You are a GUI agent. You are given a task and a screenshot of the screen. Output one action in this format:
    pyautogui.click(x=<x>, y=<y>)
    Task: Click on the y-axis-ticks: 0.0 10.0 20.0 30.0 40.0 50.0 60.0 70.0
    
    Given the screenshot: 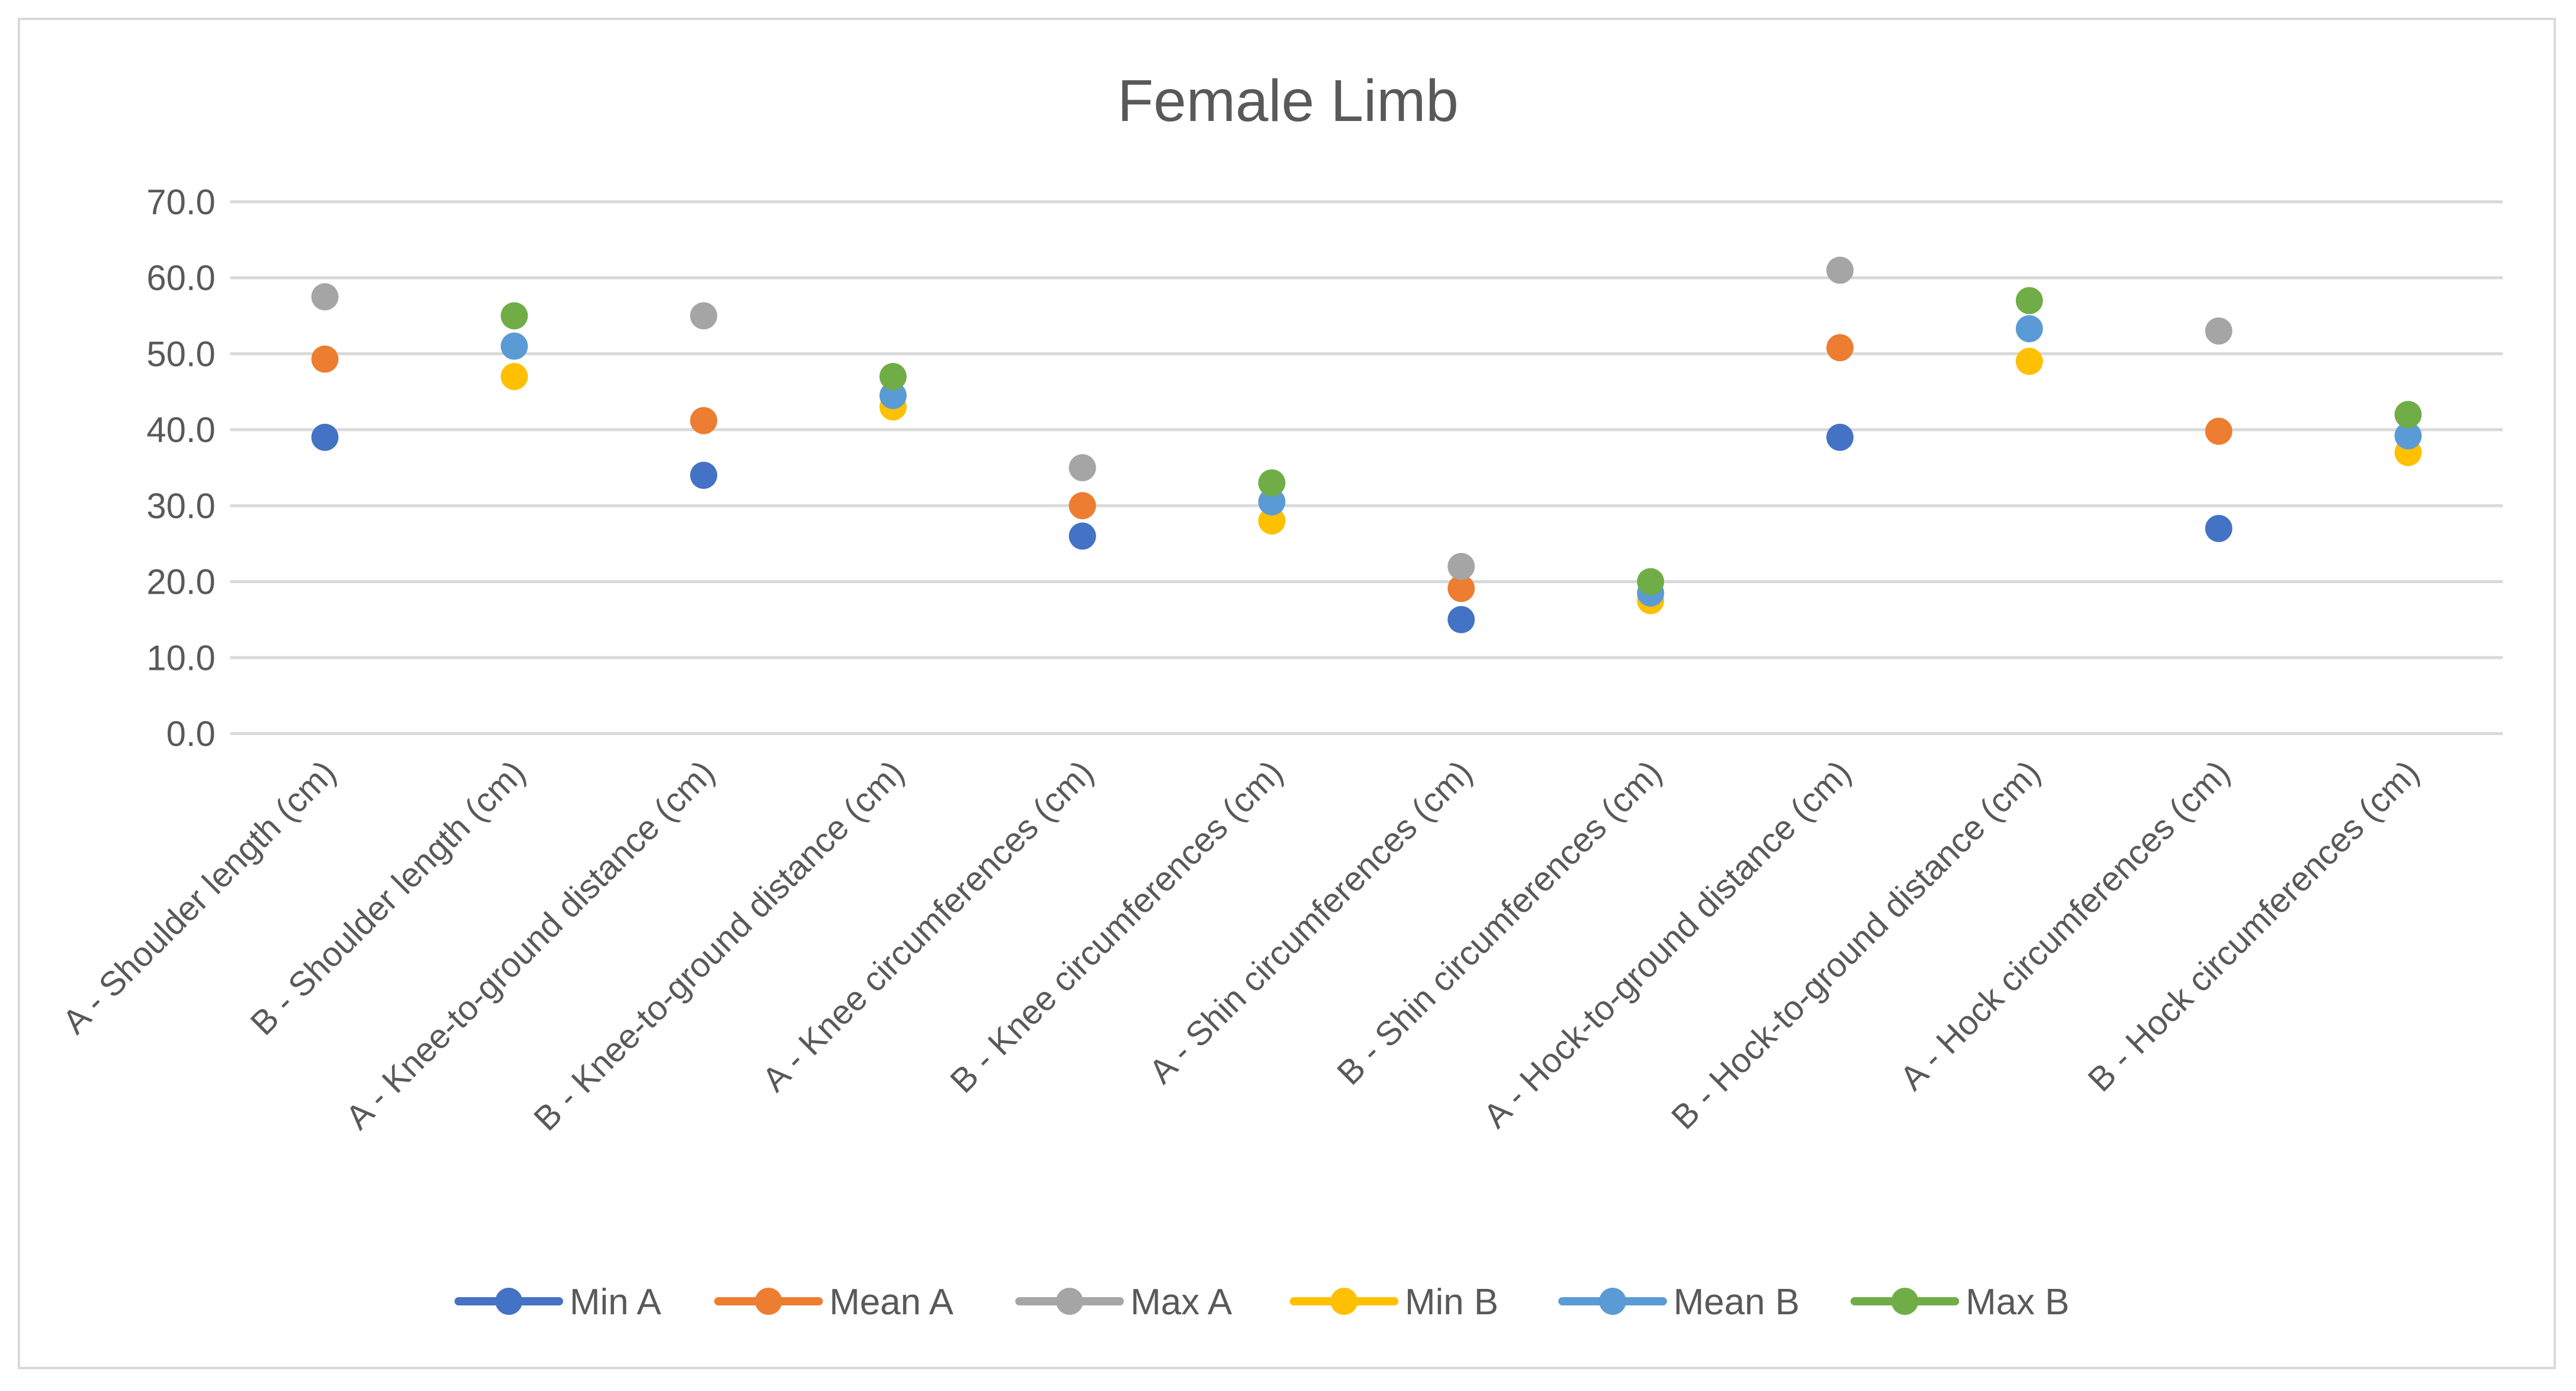 What is the action you would take?
    pyautogui.click(x=180, y=468)
    